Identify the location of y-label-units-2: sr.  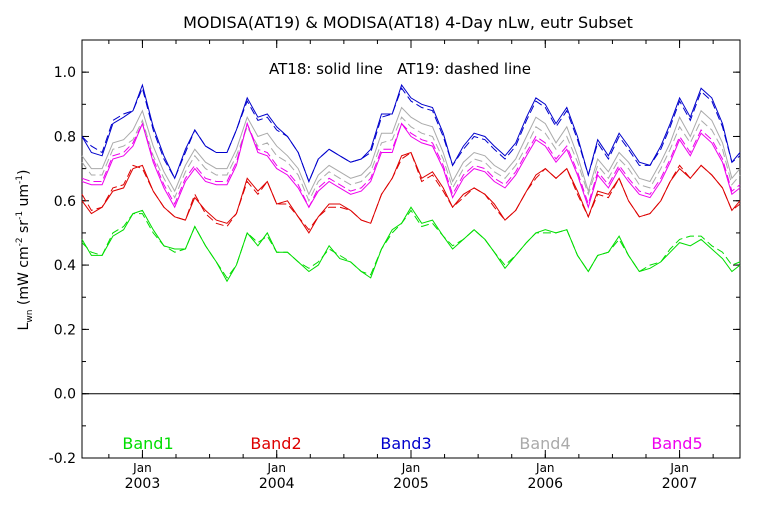
(24, 226).